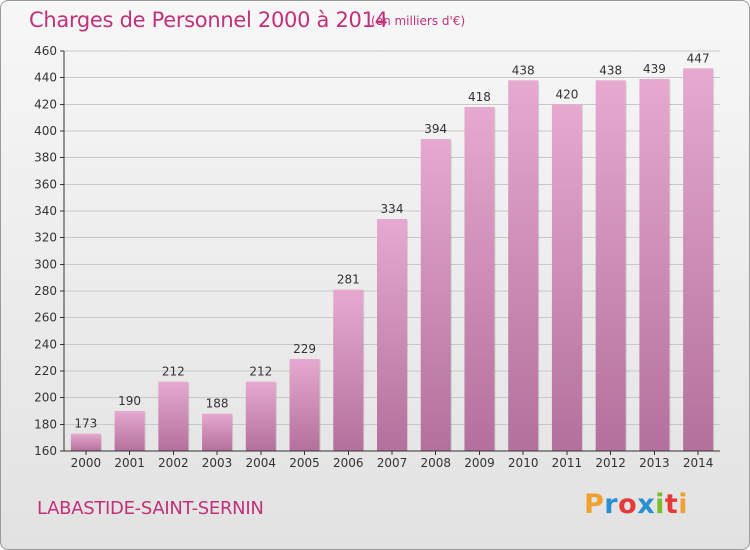 This screenshot has height=550, width=750. Describe the element at coordinates (671, 504) in the screenshot. I see `logo-letter: t` at that location.